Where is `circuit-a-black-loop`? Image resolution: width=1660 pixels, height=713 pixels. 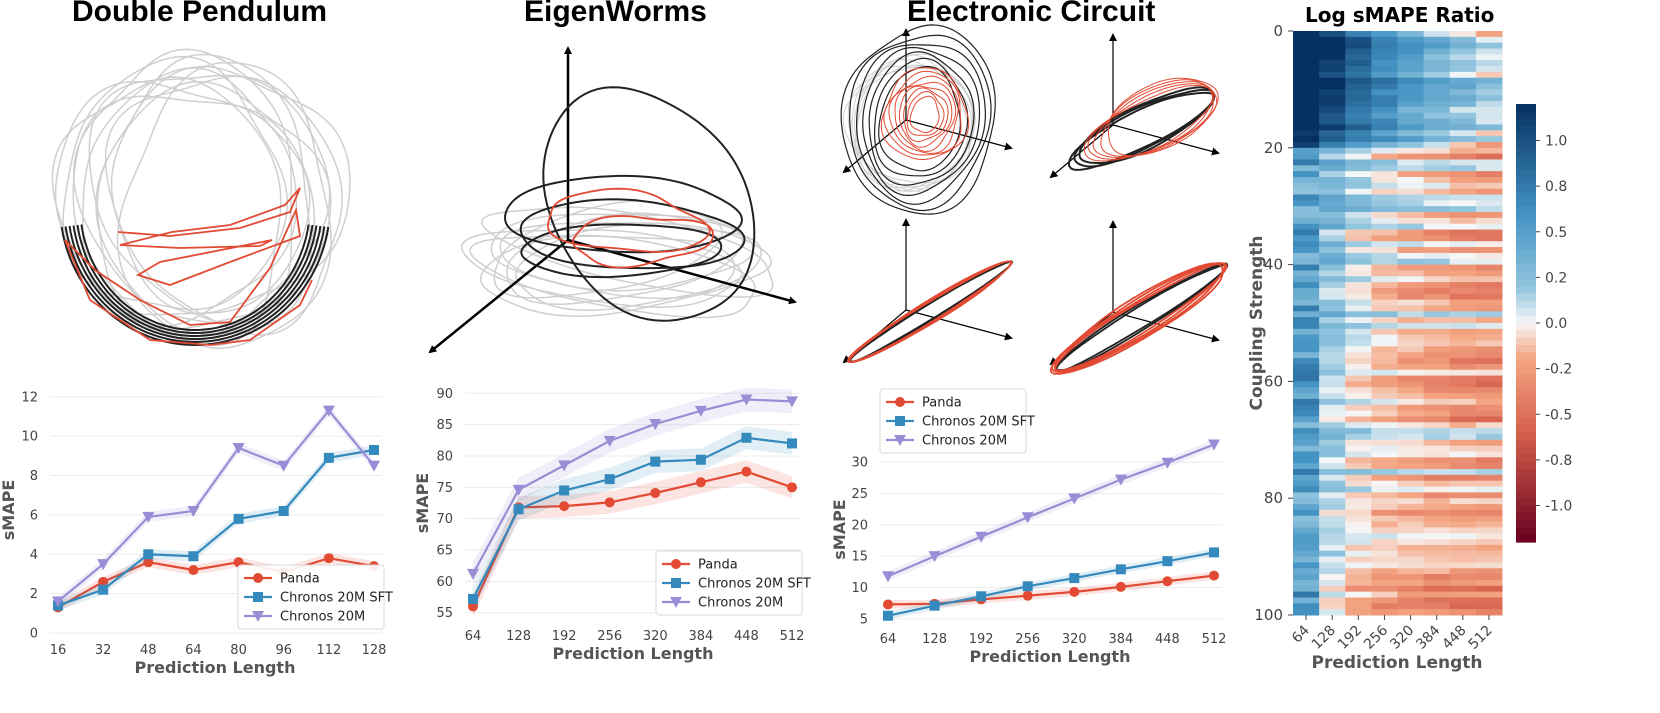
circuit-a-black-loop is located at coordinates (921, 121).